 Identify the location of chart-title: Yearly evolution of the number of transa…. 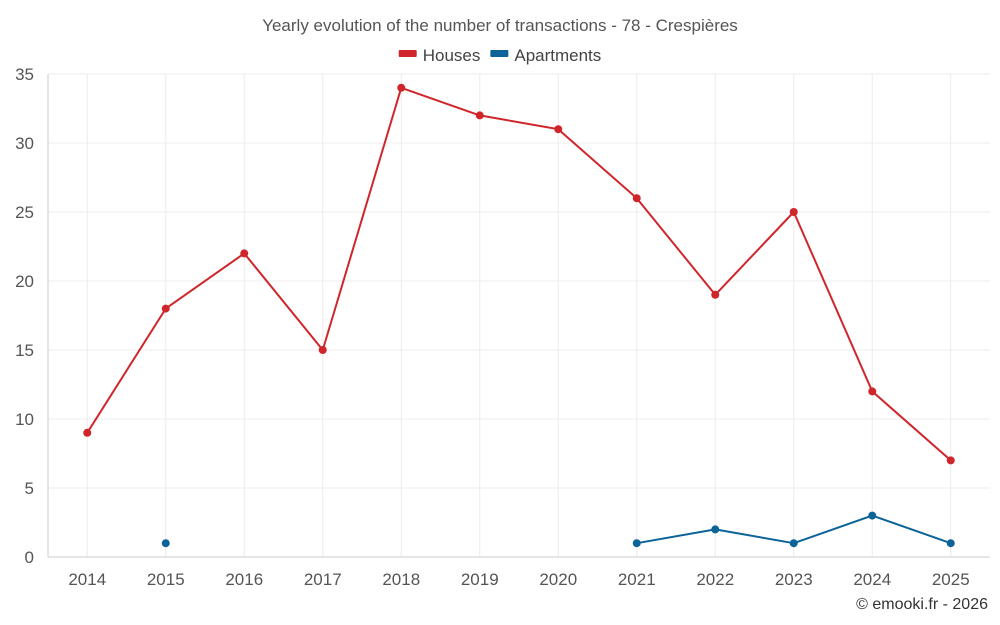
(500, 25).